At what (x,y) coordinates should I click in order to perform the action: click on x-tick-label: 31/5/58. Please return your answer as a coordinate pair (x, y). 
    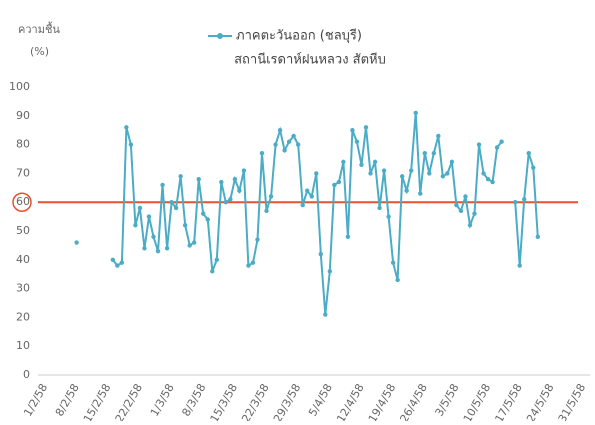
    Looking at the image, I should click on (572, 402).